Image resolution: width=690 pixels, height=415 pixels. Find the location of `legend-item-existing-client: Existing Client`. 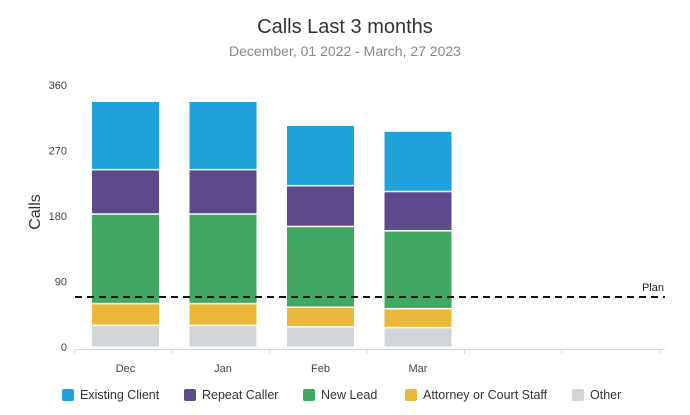

legend-item-existing-client: Existing Client is located at coordinates (110, 395).